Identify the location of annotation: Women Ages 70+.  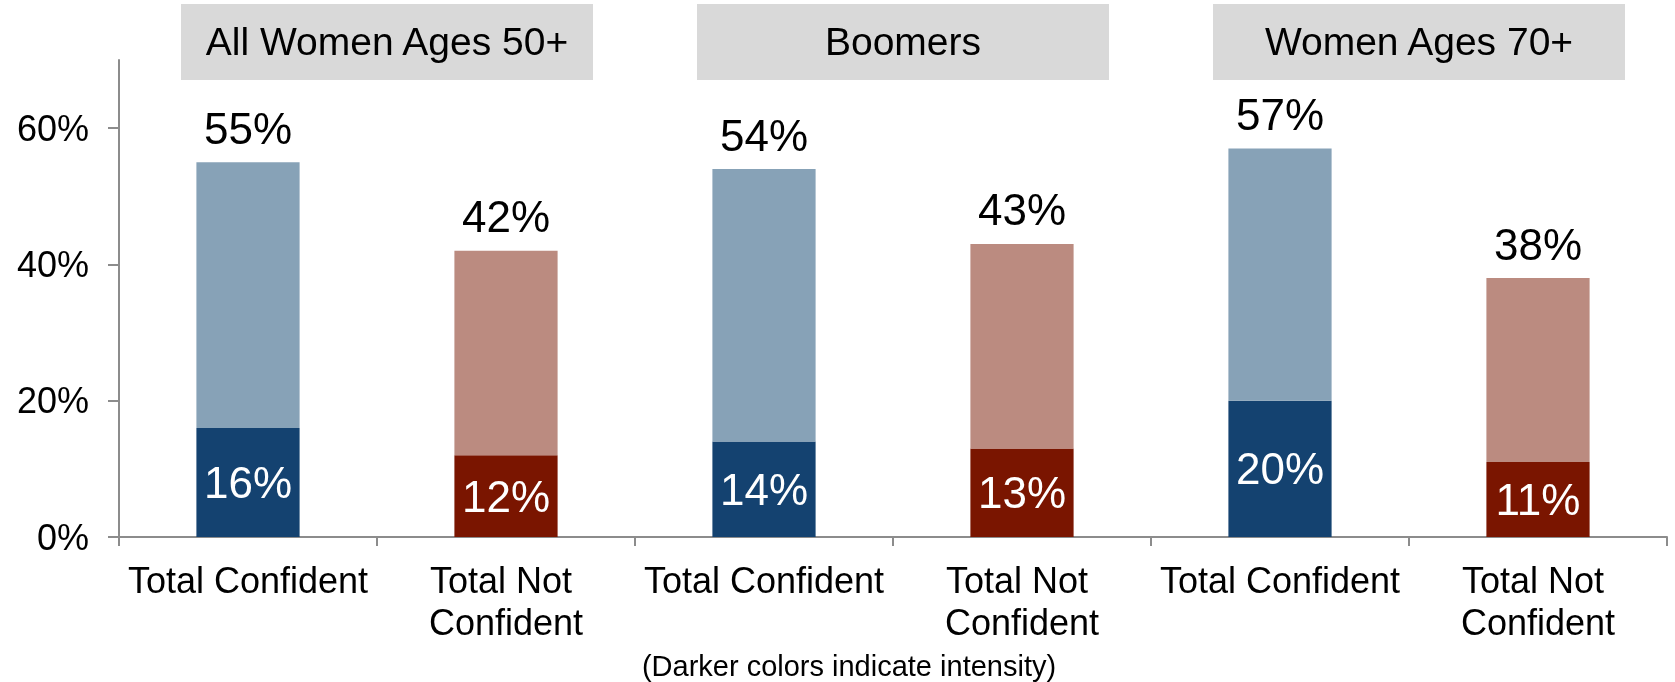
(1419, 42).